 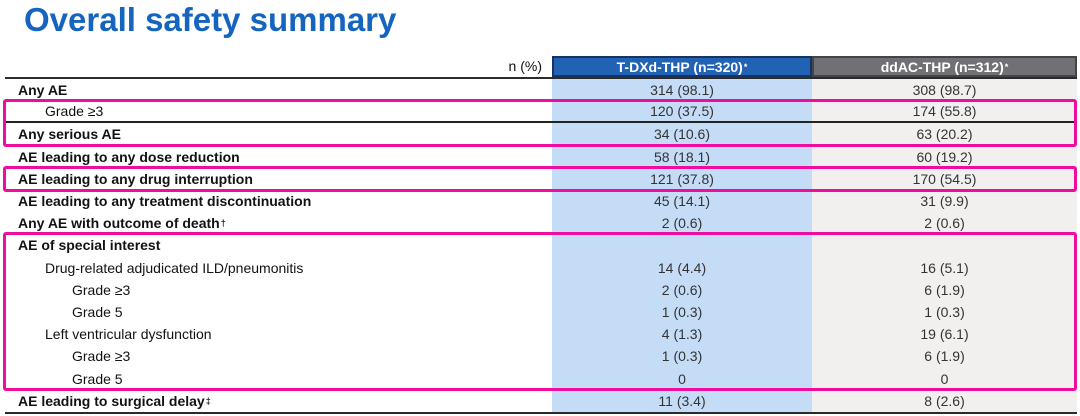 I want to click on value-cell-tdxd, so click(x=682, y=245).